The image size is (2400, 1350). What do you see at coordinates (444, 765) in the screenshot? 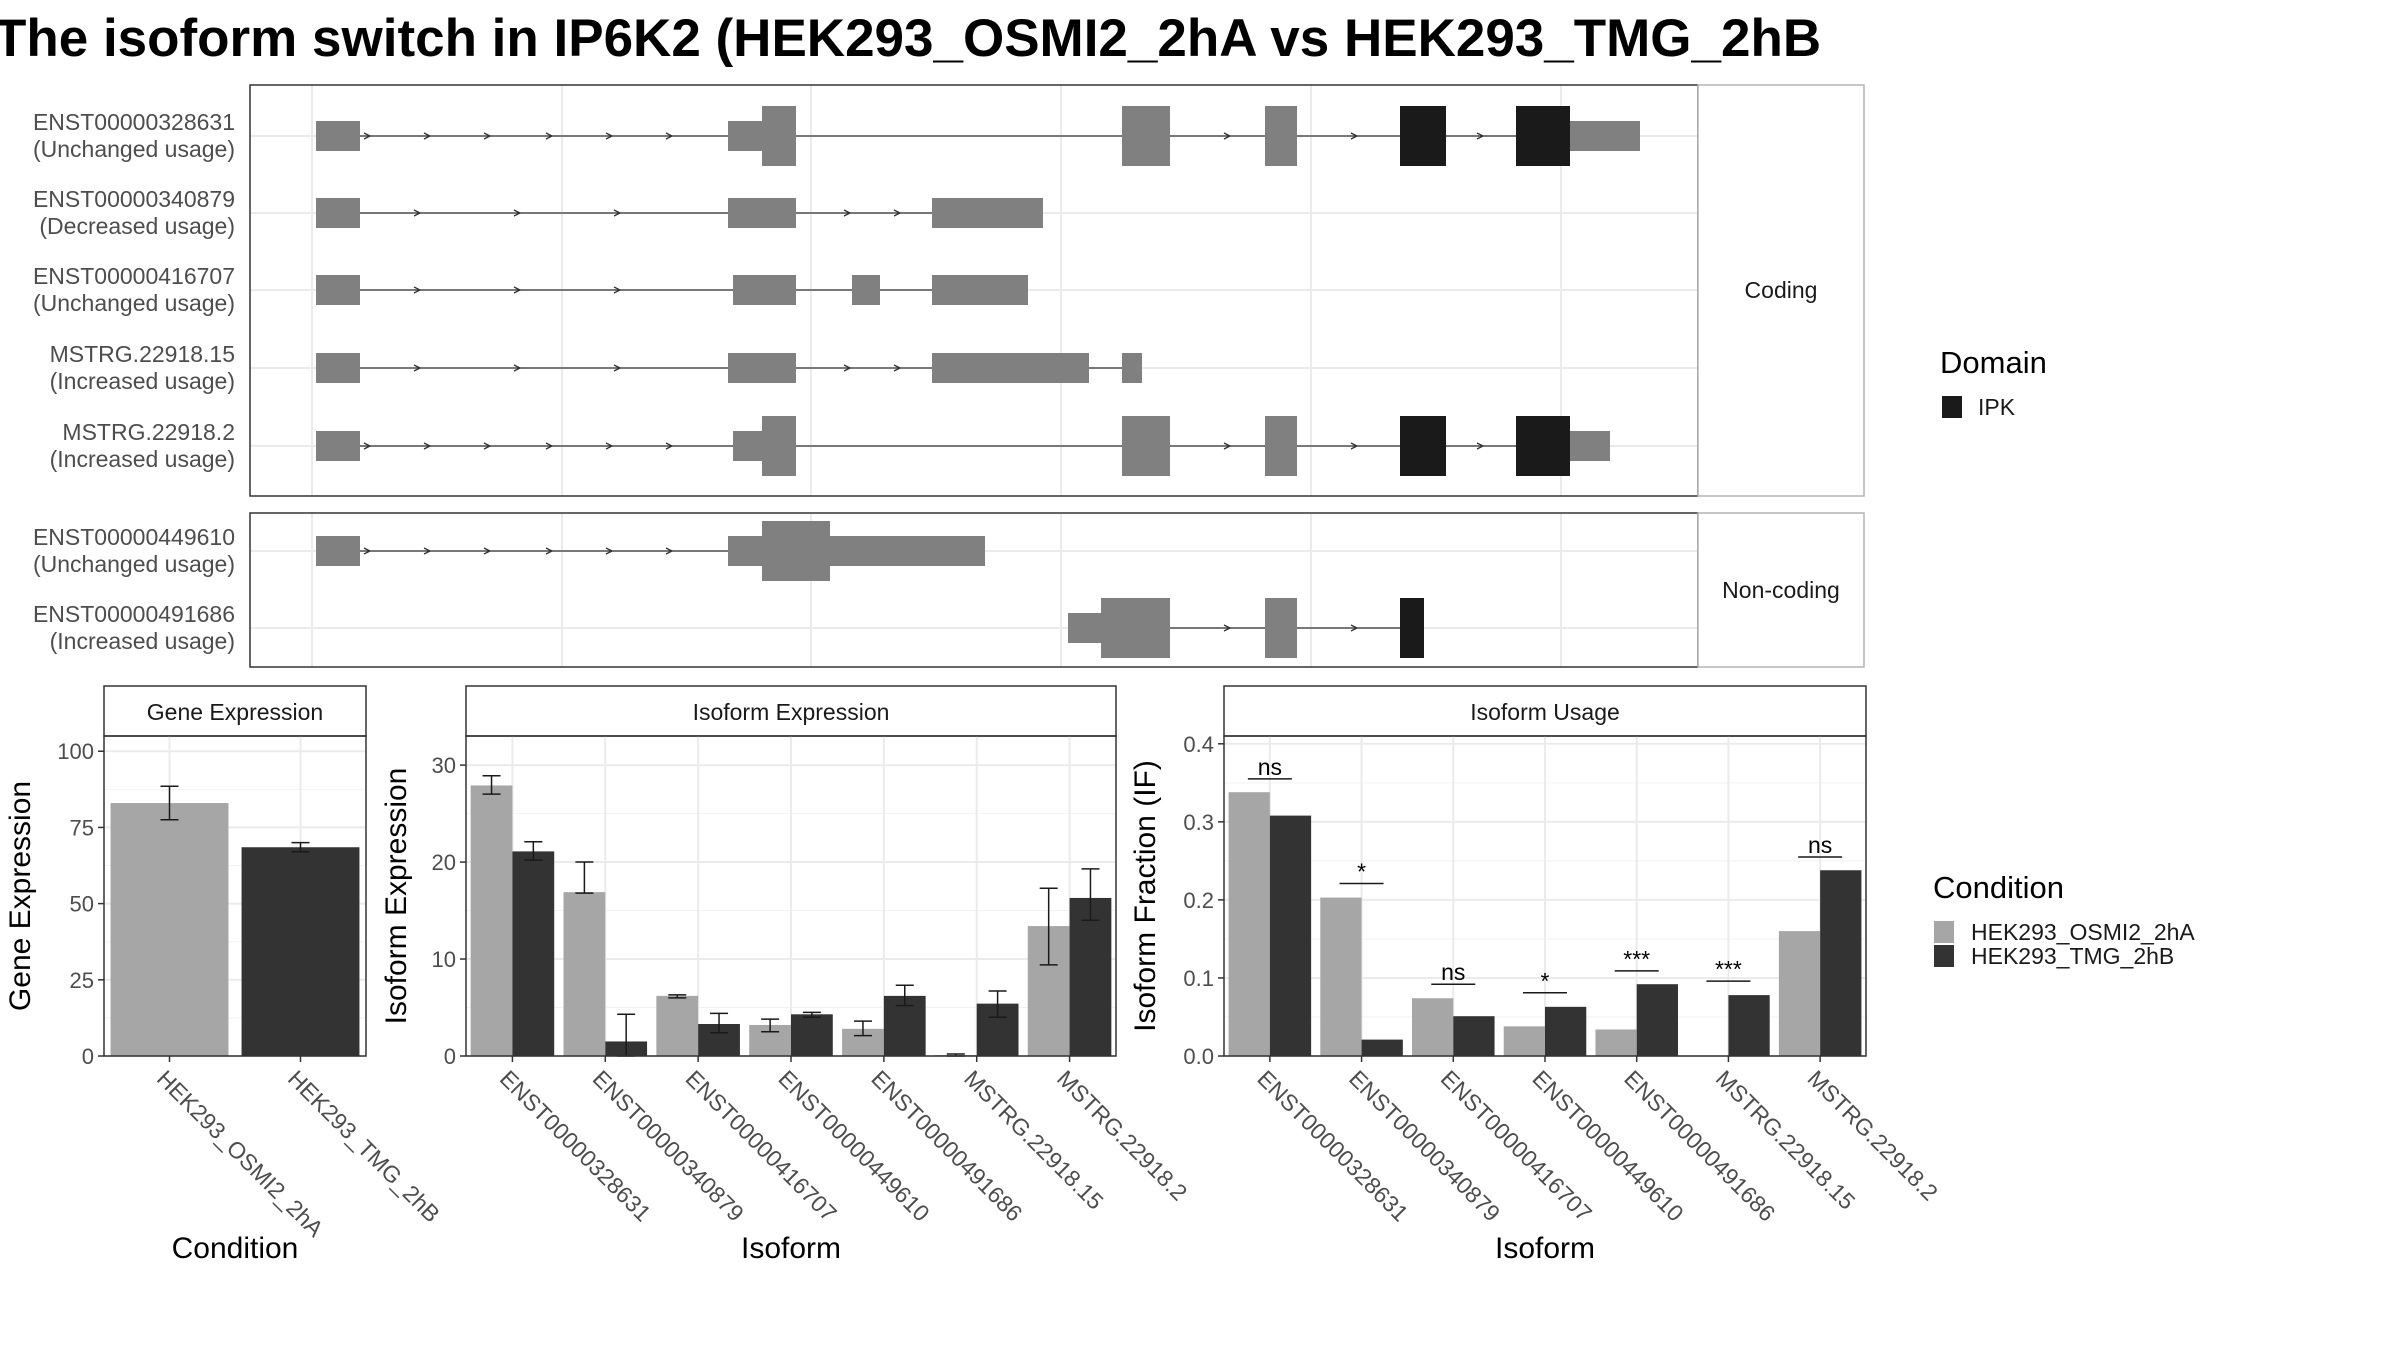
I see `y-tick-label: 30` at bounding box center [444, 765].